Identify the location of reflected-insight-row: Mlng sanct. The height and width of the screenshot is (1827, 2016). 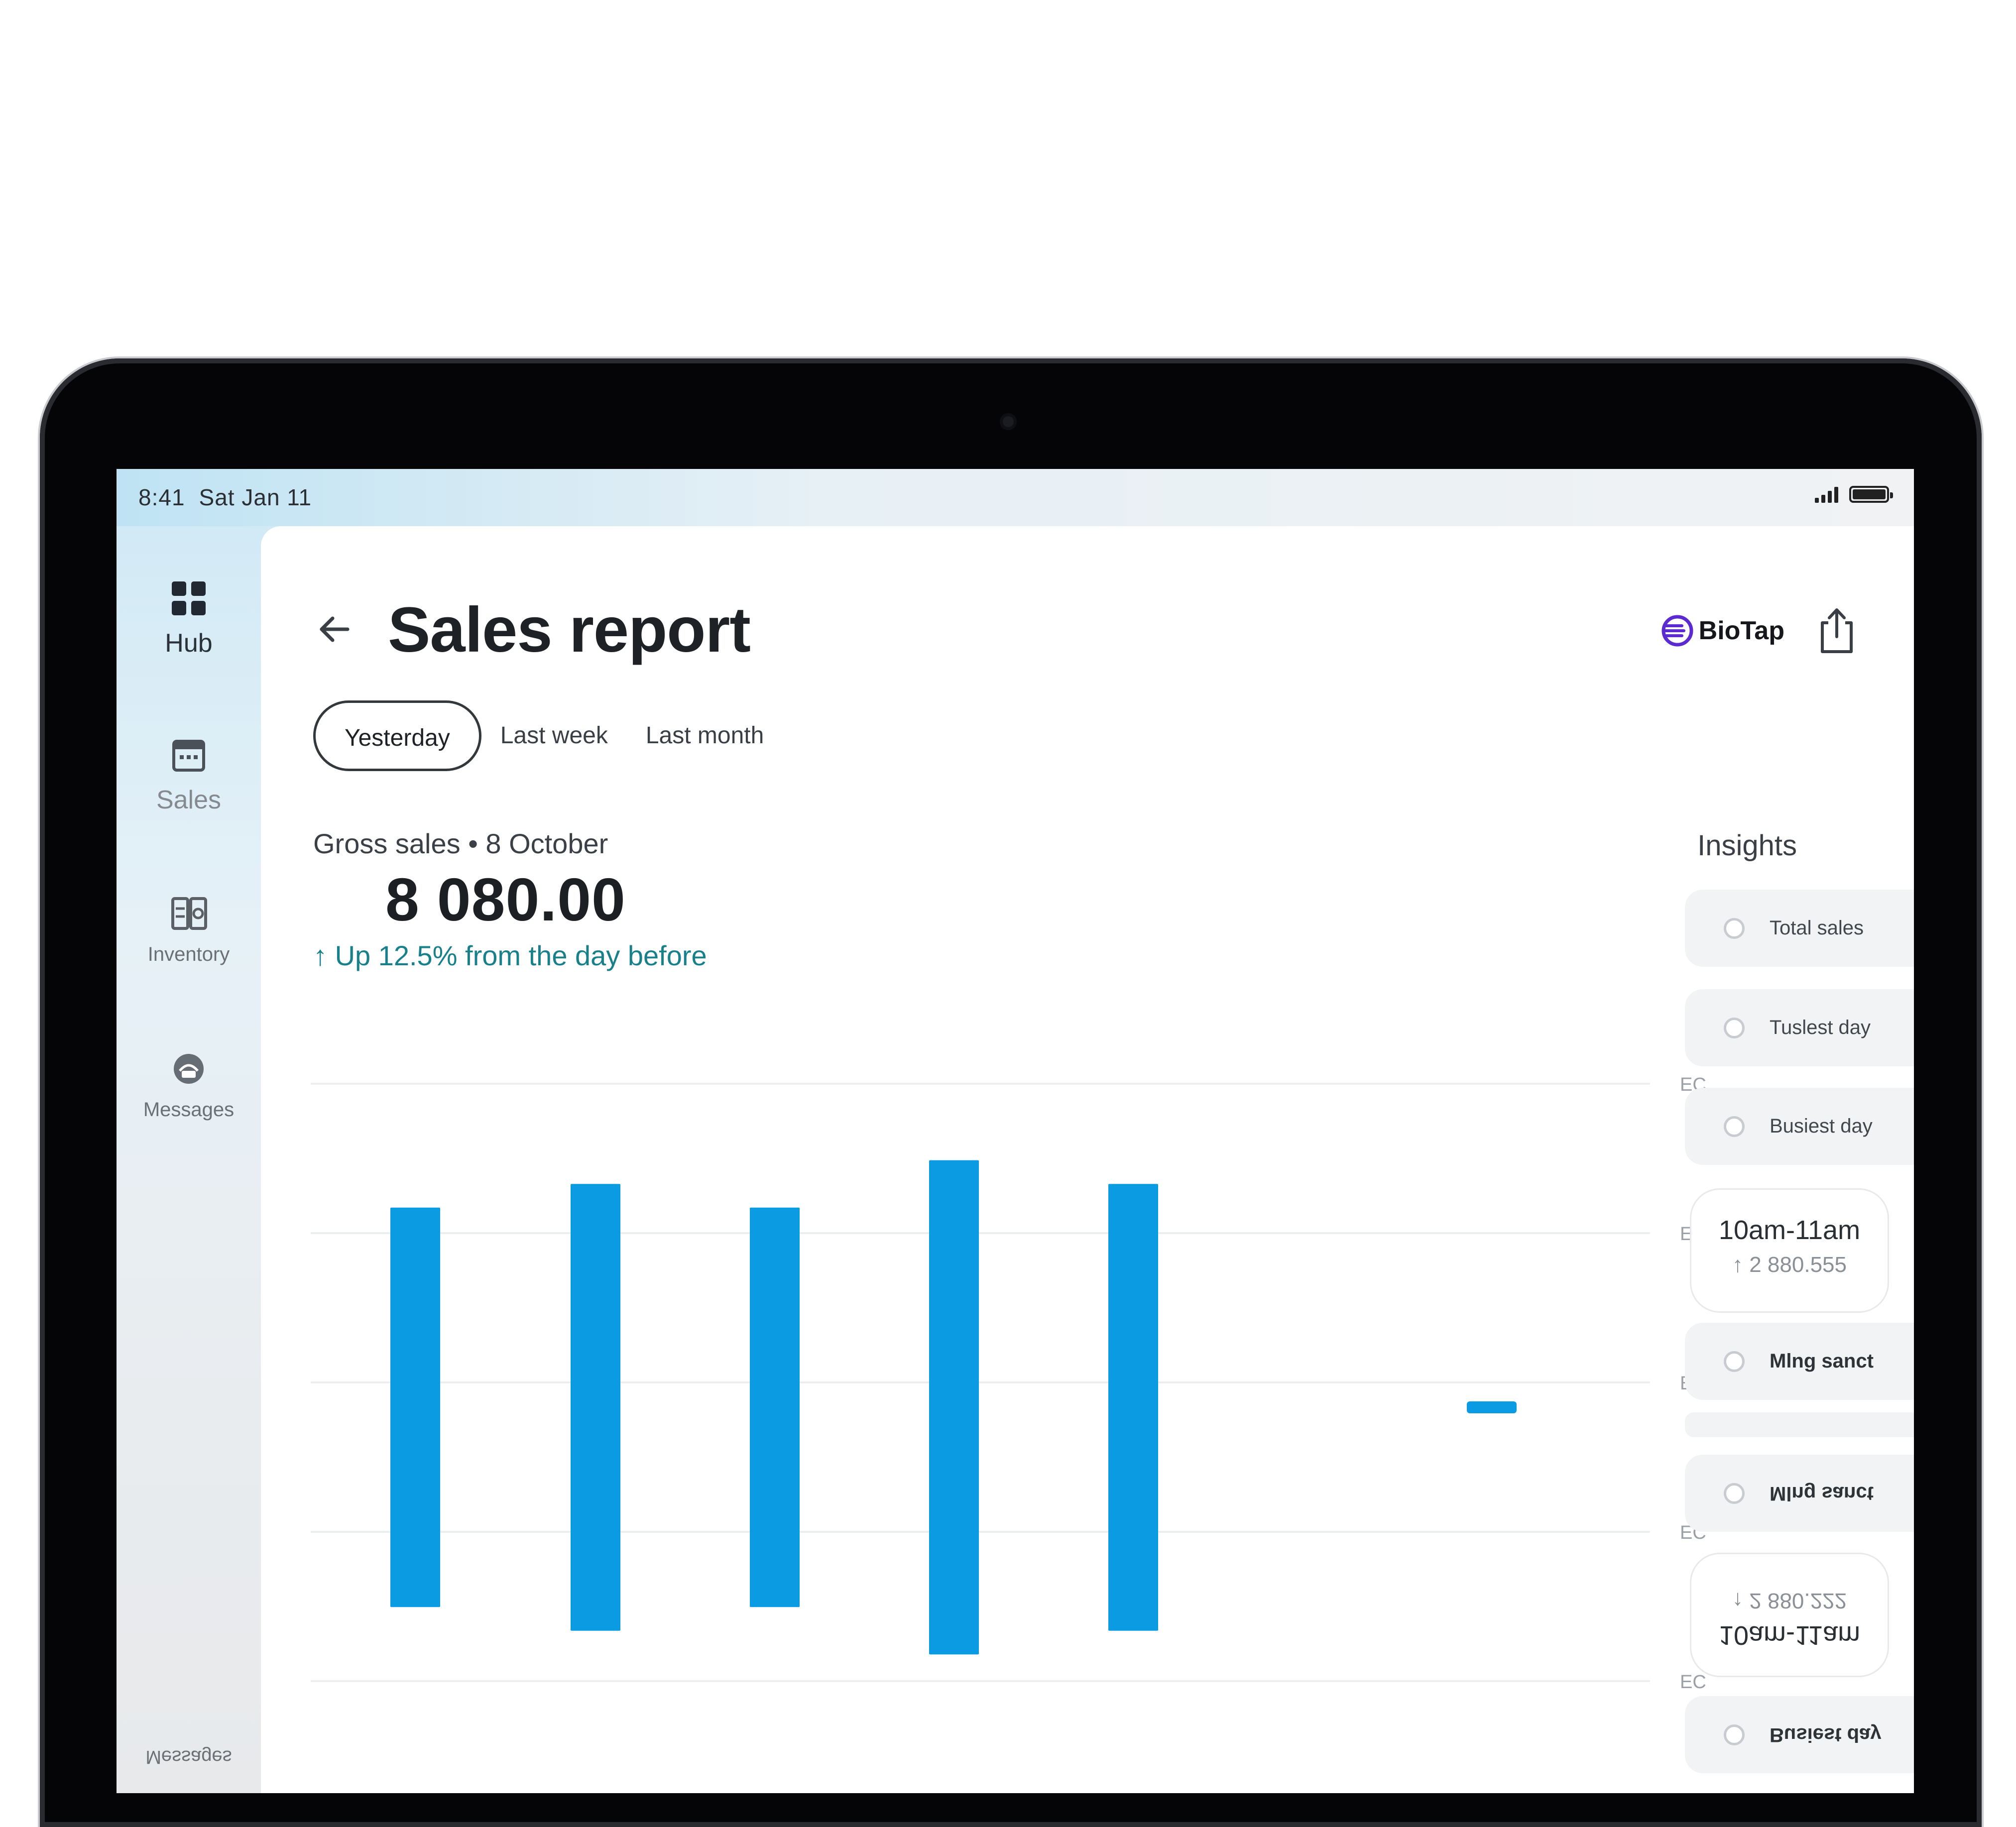
(1799, 1494).